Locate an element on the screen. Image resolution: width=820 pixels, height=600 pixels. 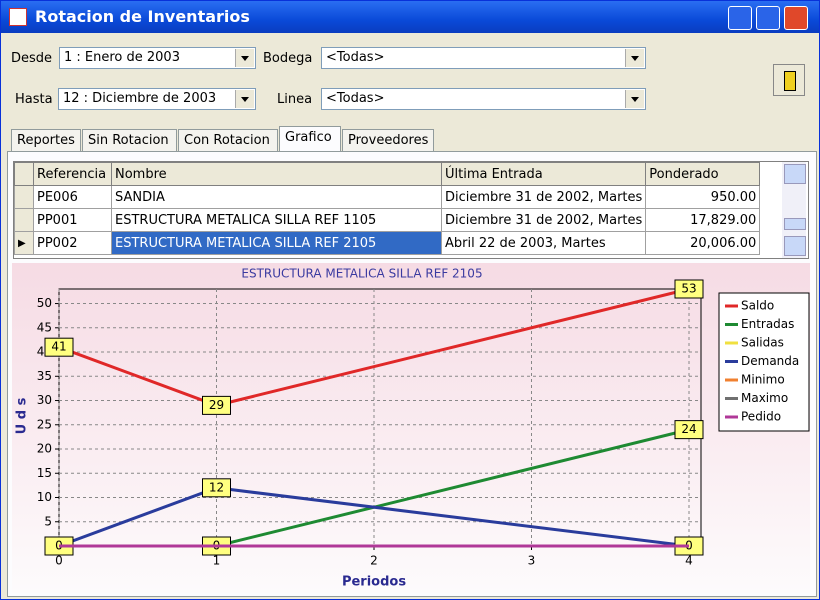
close-button is located at coordinates (796, 18).